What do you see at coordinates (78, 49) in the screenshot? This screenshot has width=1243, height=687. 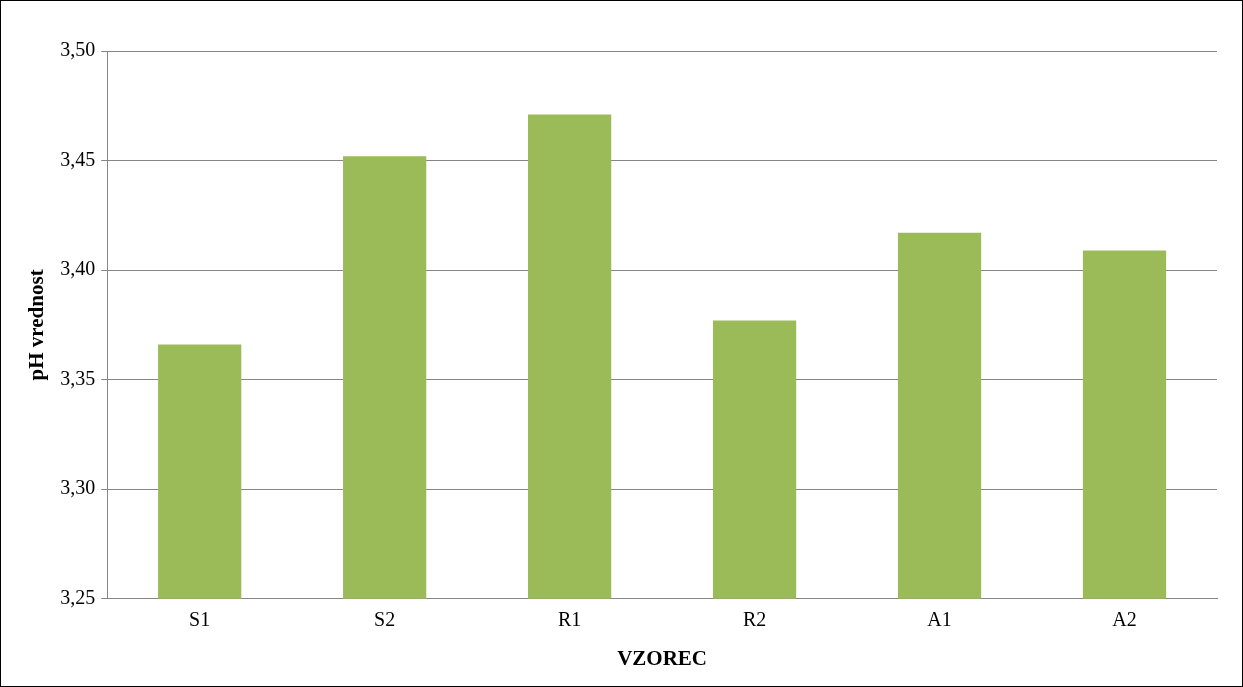 I see `y-tick-label: 3,50` at bounding box center [78, 49].